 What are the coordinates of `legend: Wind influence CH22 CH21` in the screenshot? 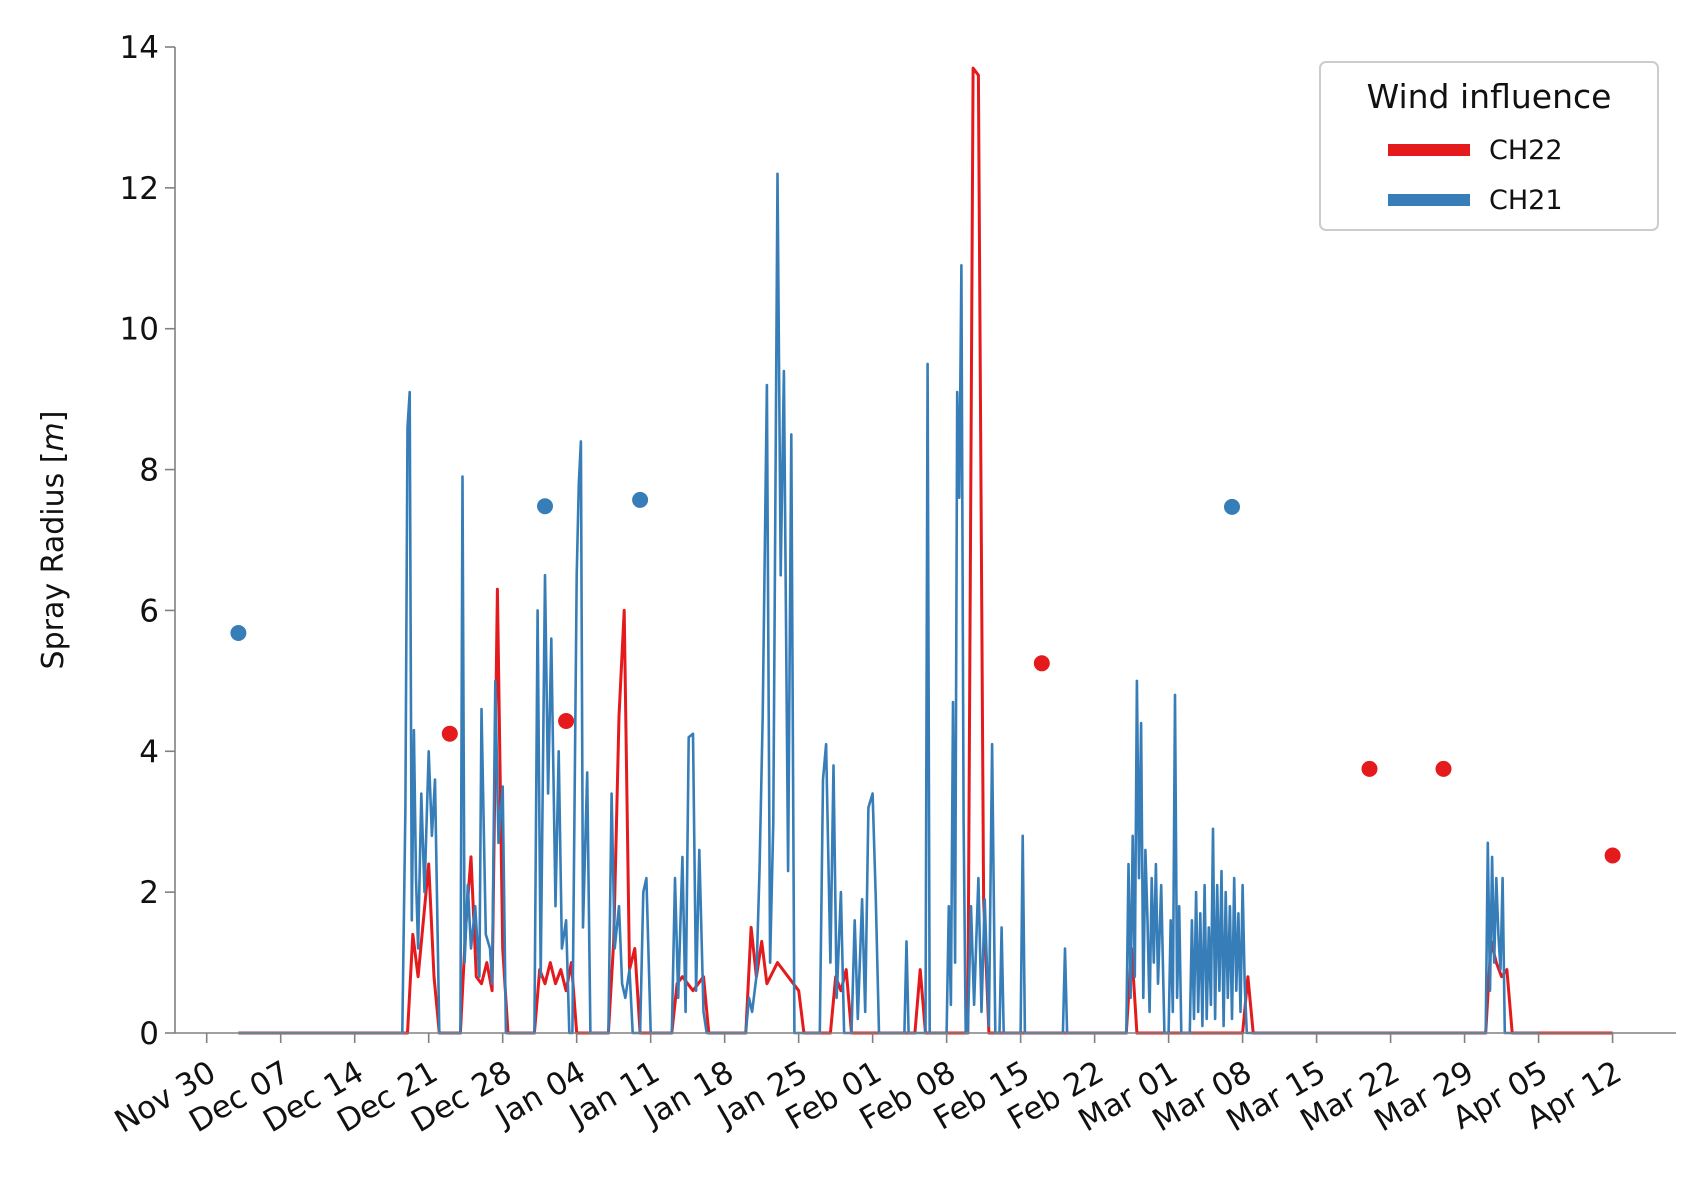 It's located at (1489, 146).